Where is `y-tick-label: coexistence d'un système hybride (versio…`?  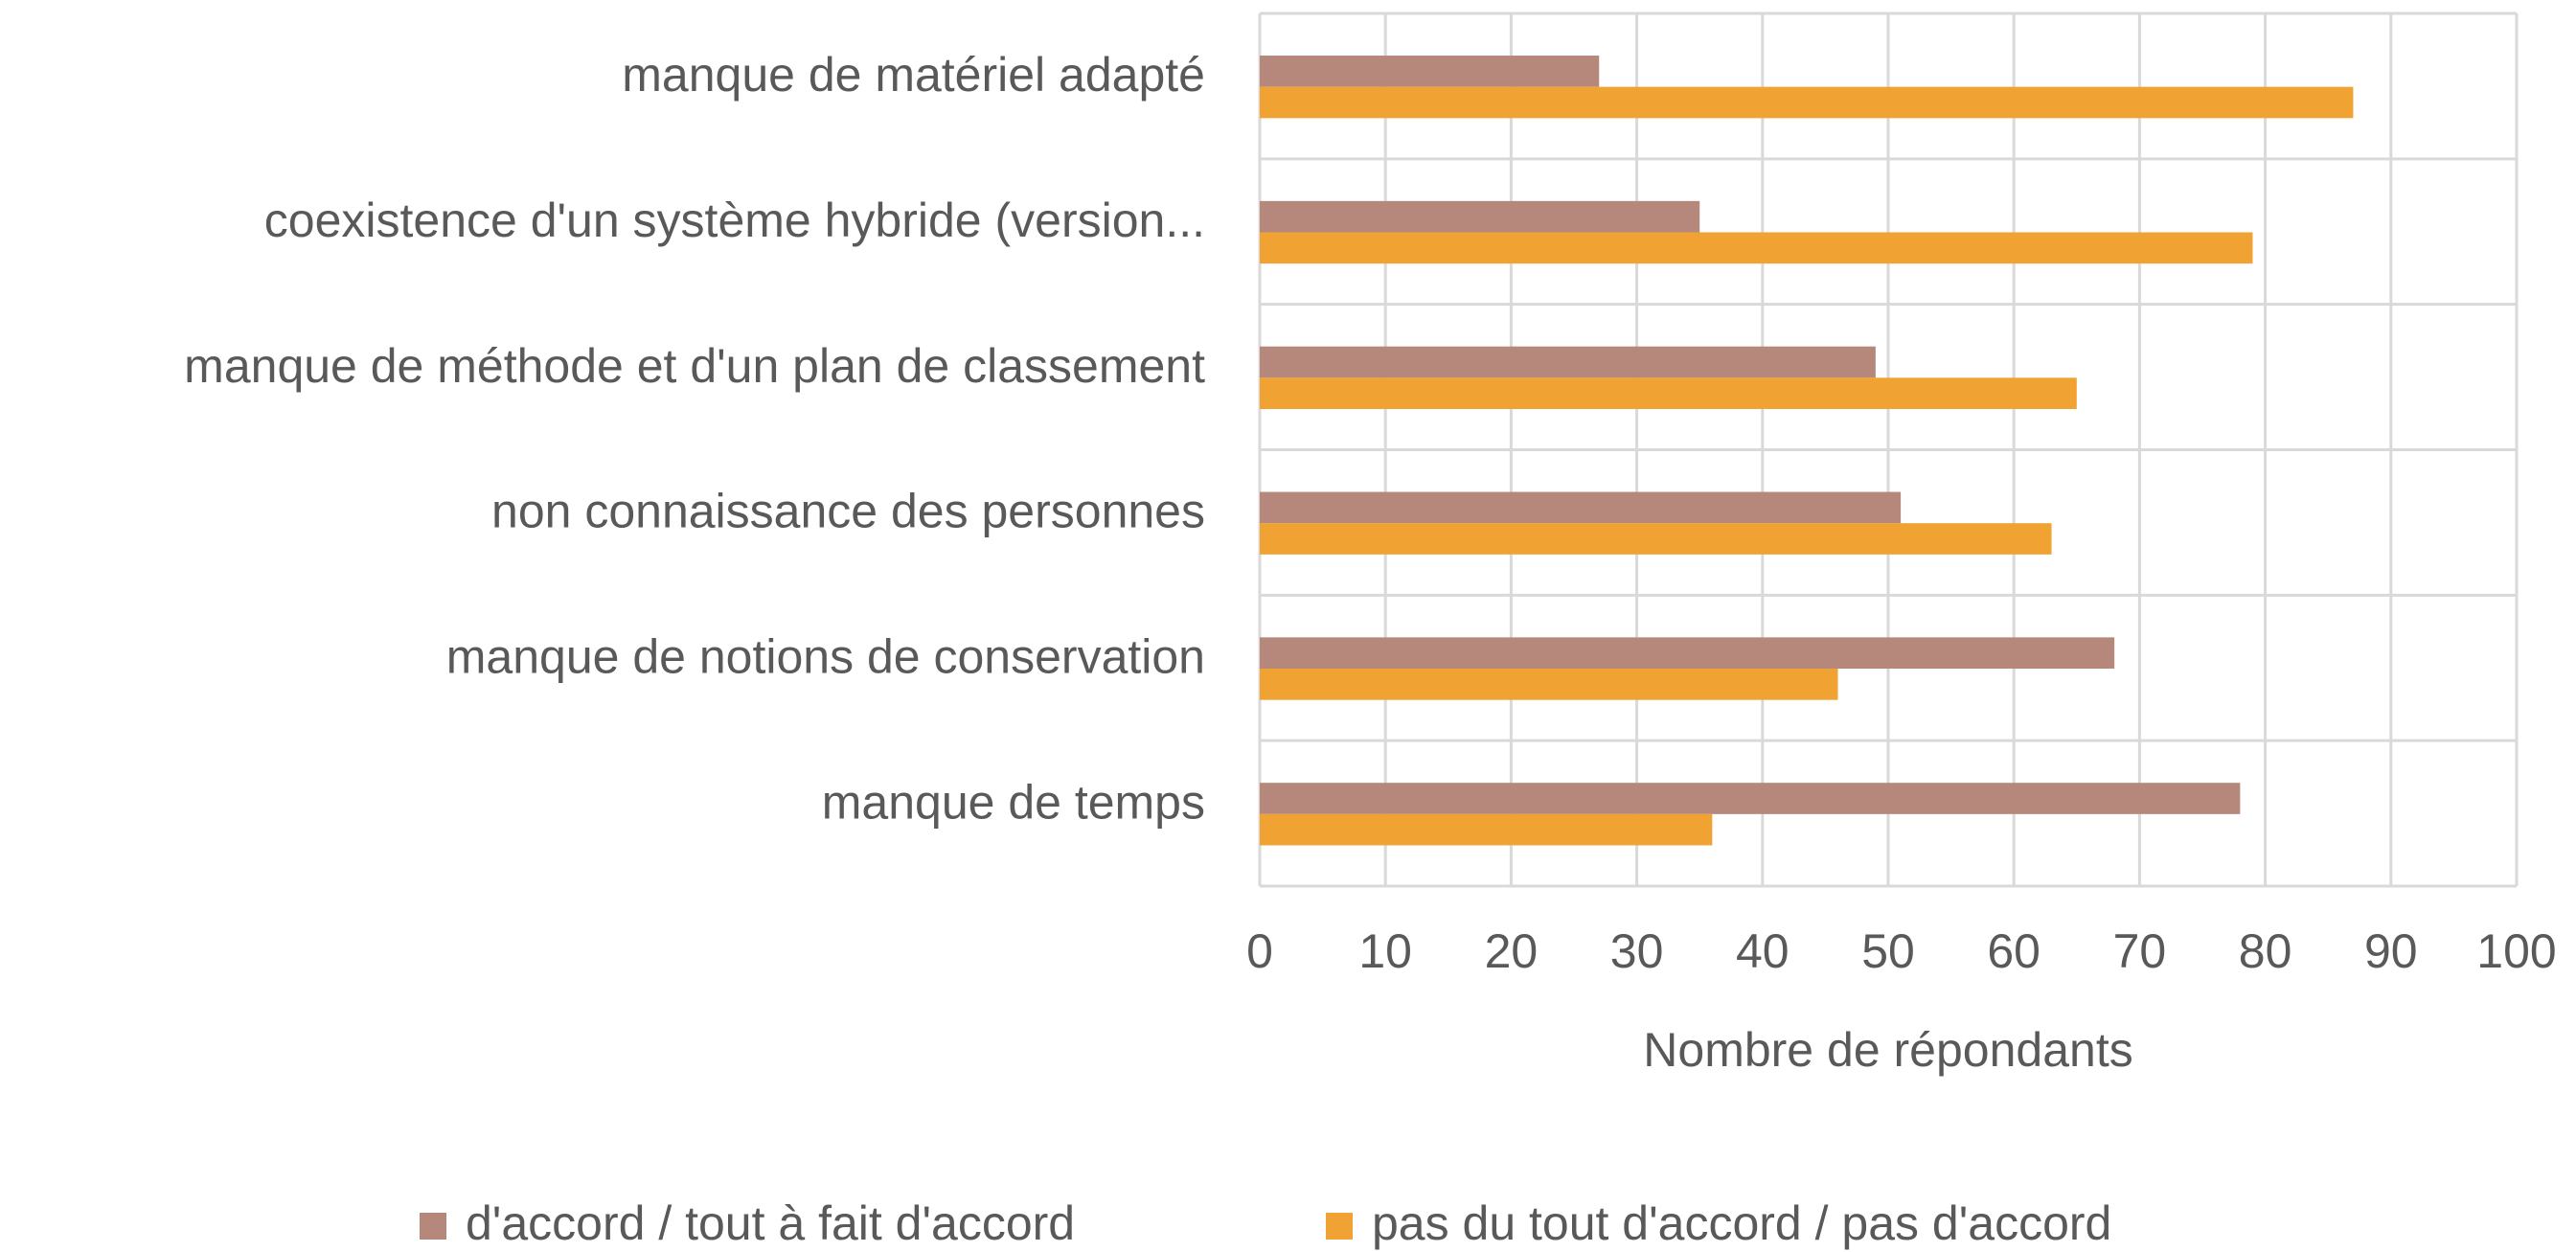
y-tick-label: coexistence d'un système hybride (versio… is located at coordinates (735, 220).